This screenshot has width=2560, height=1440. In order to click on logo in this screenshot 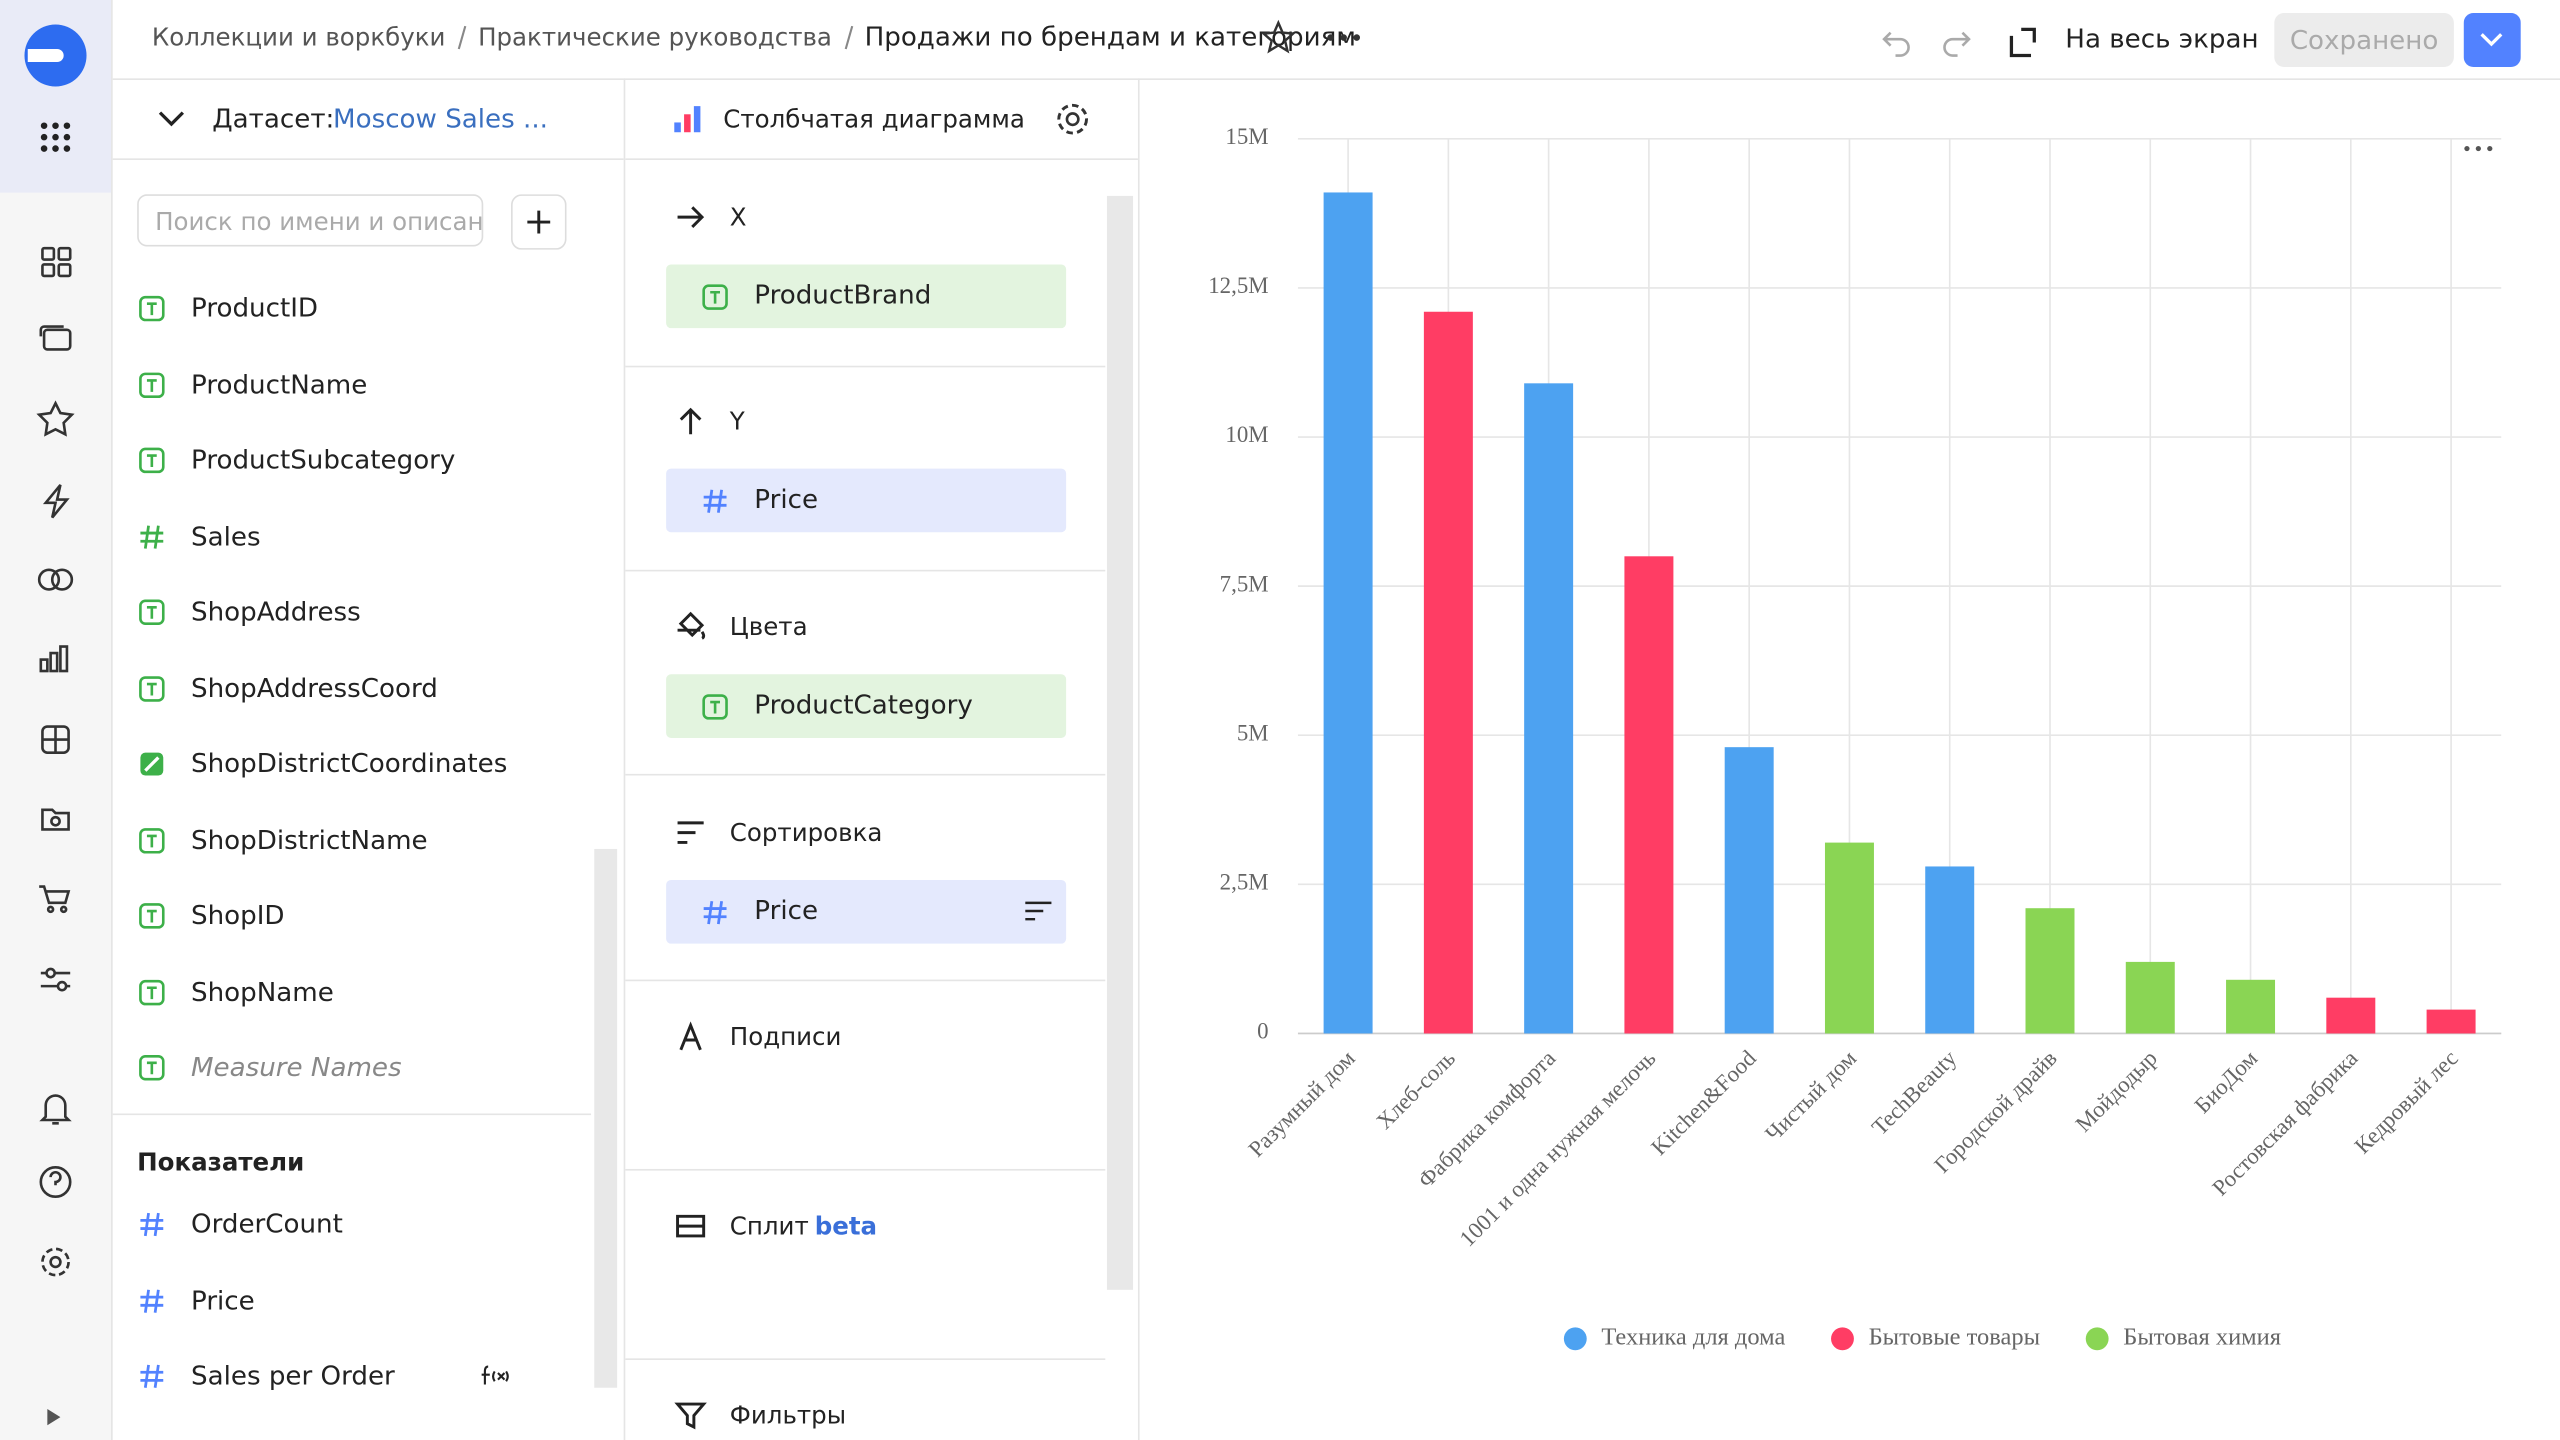, I will do `click(55, 55)`.